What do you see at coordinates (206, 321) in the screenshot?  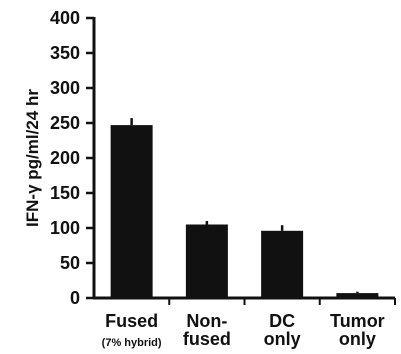 I see `x-tick-label: Non-` at bounding box center [206, 321].